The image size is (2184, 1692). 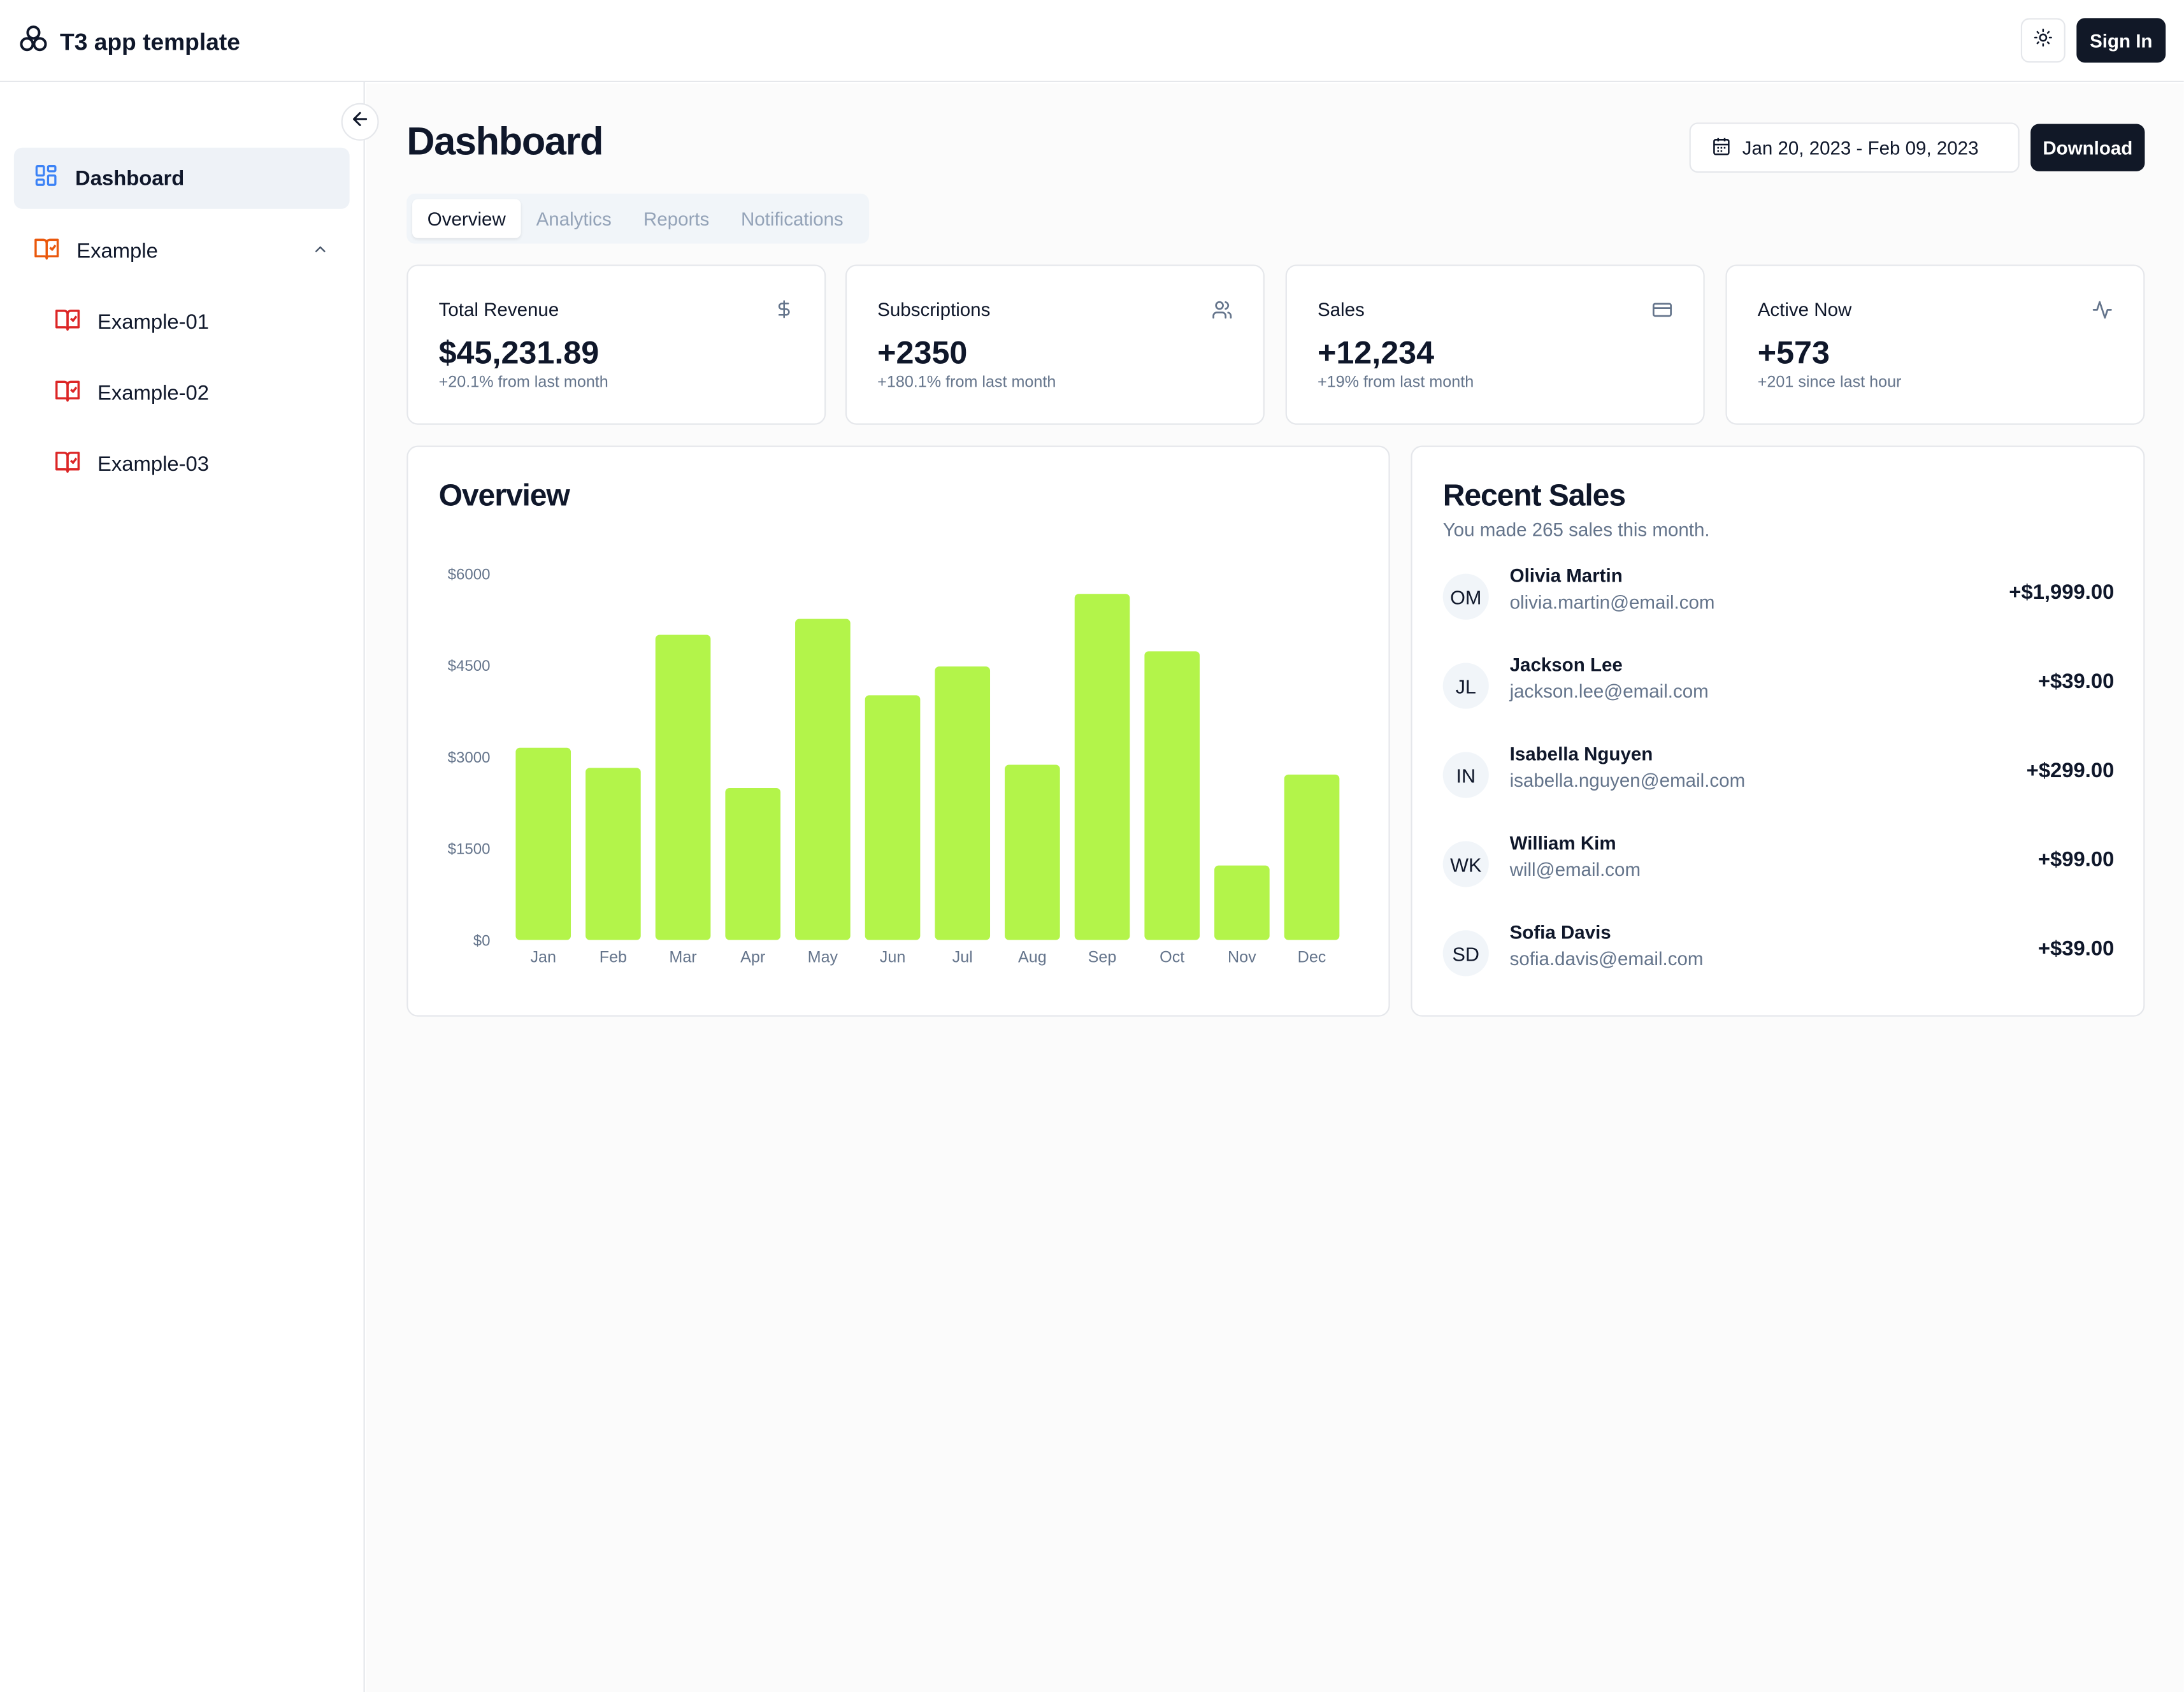 What do you see at coordinates (1804, 309) in the screenshot?
I see `stat-label: Active Now` at bounding box center [1804, 309].